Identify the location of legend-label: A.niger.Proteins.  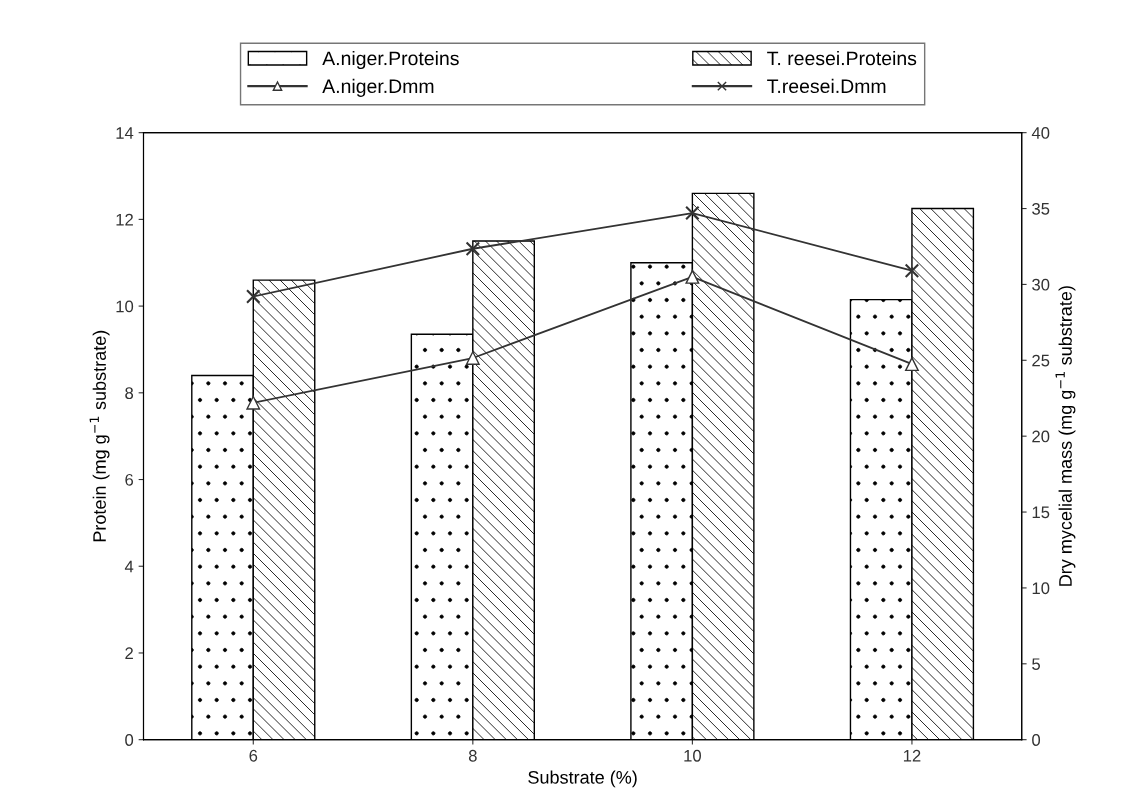
(390, 60).